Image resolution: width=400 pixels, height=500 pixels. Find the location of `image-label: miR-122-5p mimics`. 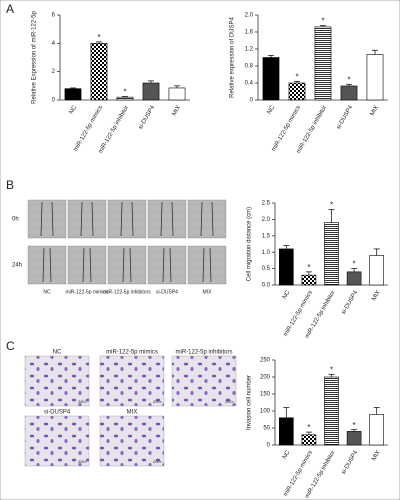

image-label: miR-122-5p mimics is located at coordinates (87, 292).